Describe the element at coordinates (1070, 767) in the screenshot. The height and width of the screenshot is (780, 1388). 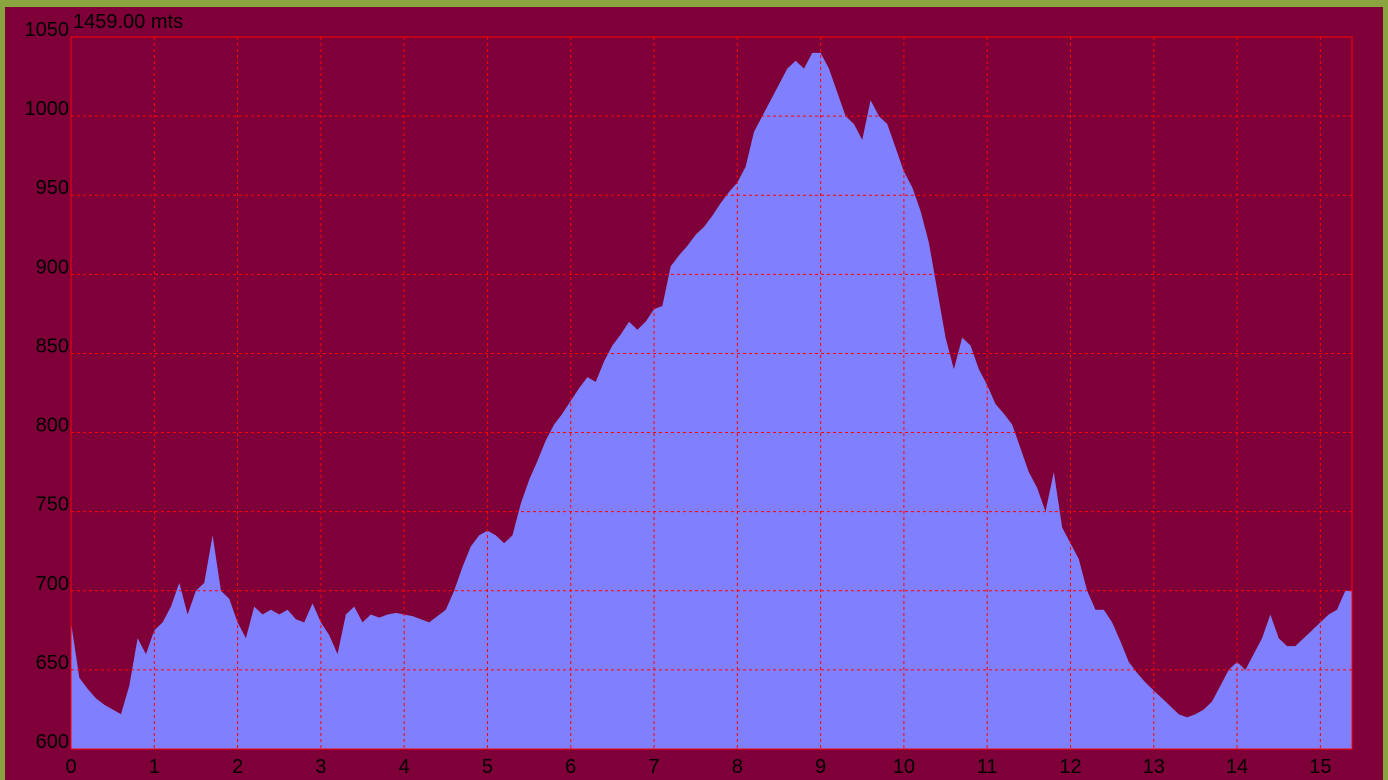
I see `x-tick-label: 12` at that location.